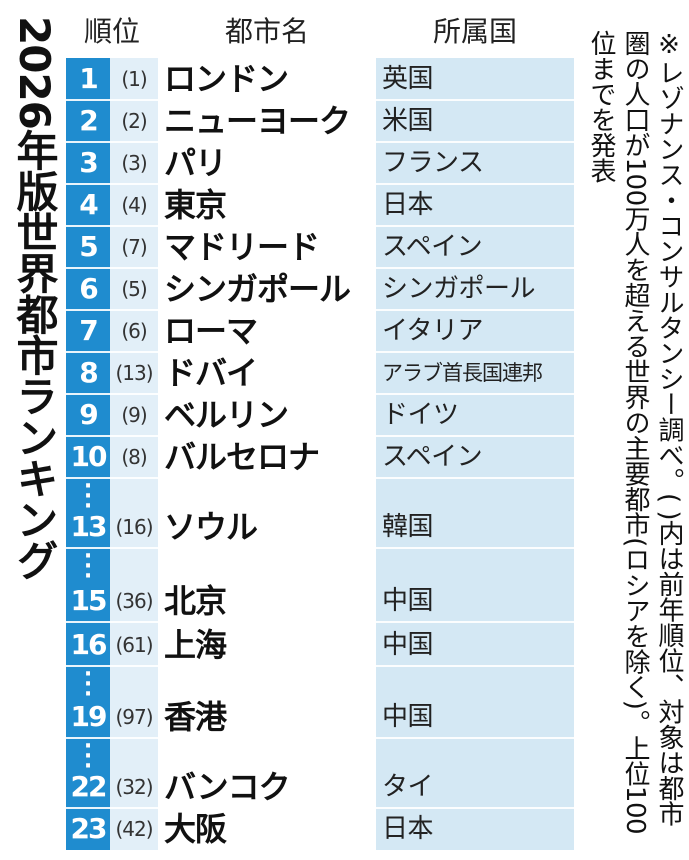 The image size is (689, 860). What do you see at coordinates (134, 163) in the screenshot?
I see `previous-rank: (3)` at bounding box center [134, 163].